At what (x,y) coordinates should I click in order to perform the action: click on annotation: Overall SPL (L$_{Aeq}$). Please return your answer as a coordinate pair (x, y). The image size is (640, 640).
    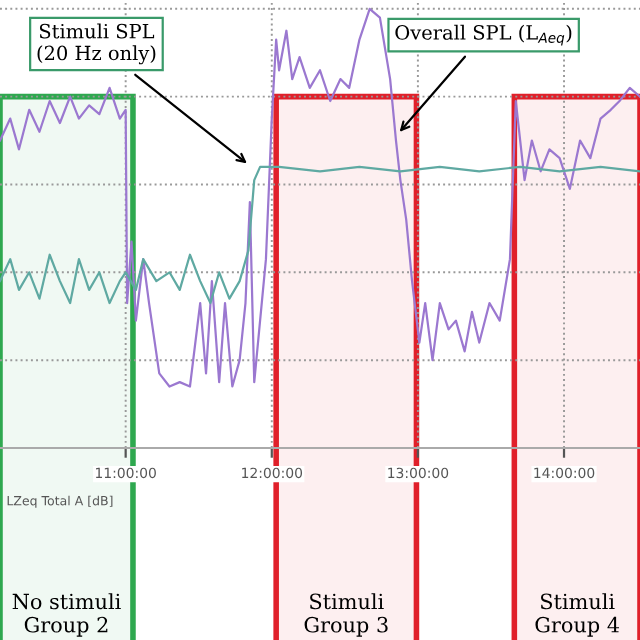
    Looking at the image, I should click on (483, 35).